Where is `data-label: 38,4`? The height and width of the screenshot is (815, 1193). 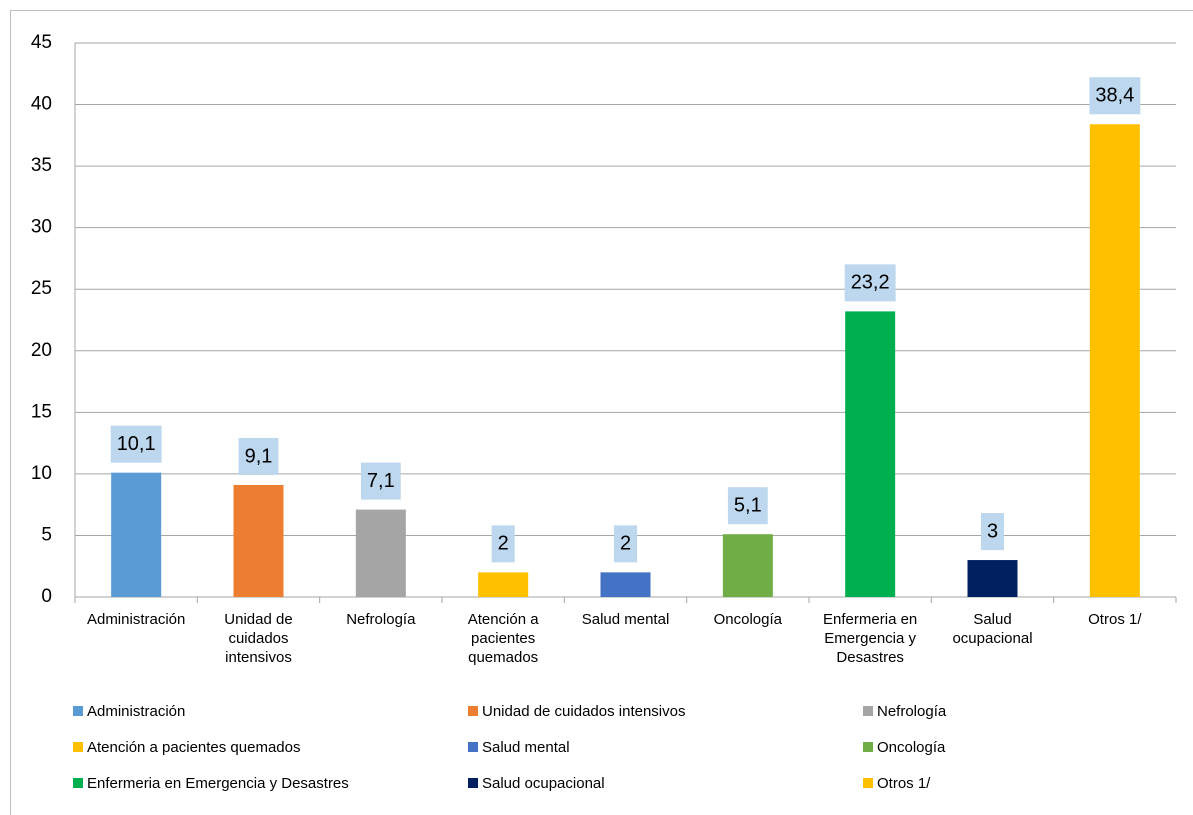 data-label: 38,4 is located at coordinates (1114, 96).